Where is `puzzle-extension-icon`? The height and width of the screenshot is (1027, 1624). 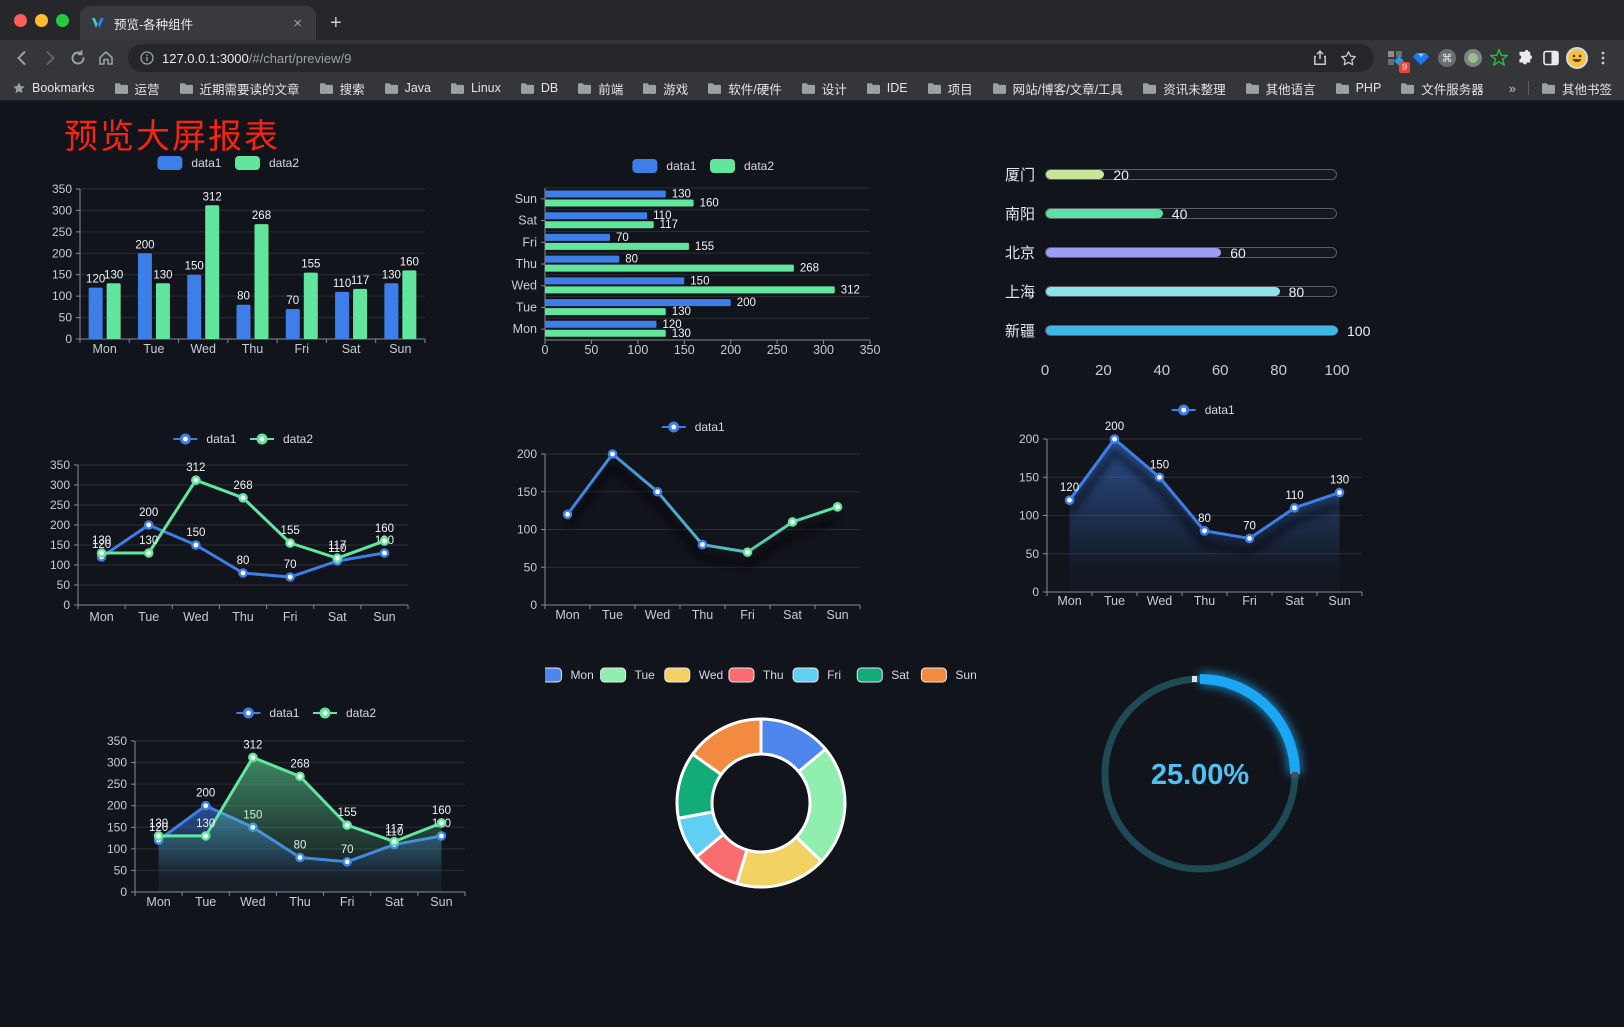
puzzle-extension-icon is located at coordinates (1525, 58).